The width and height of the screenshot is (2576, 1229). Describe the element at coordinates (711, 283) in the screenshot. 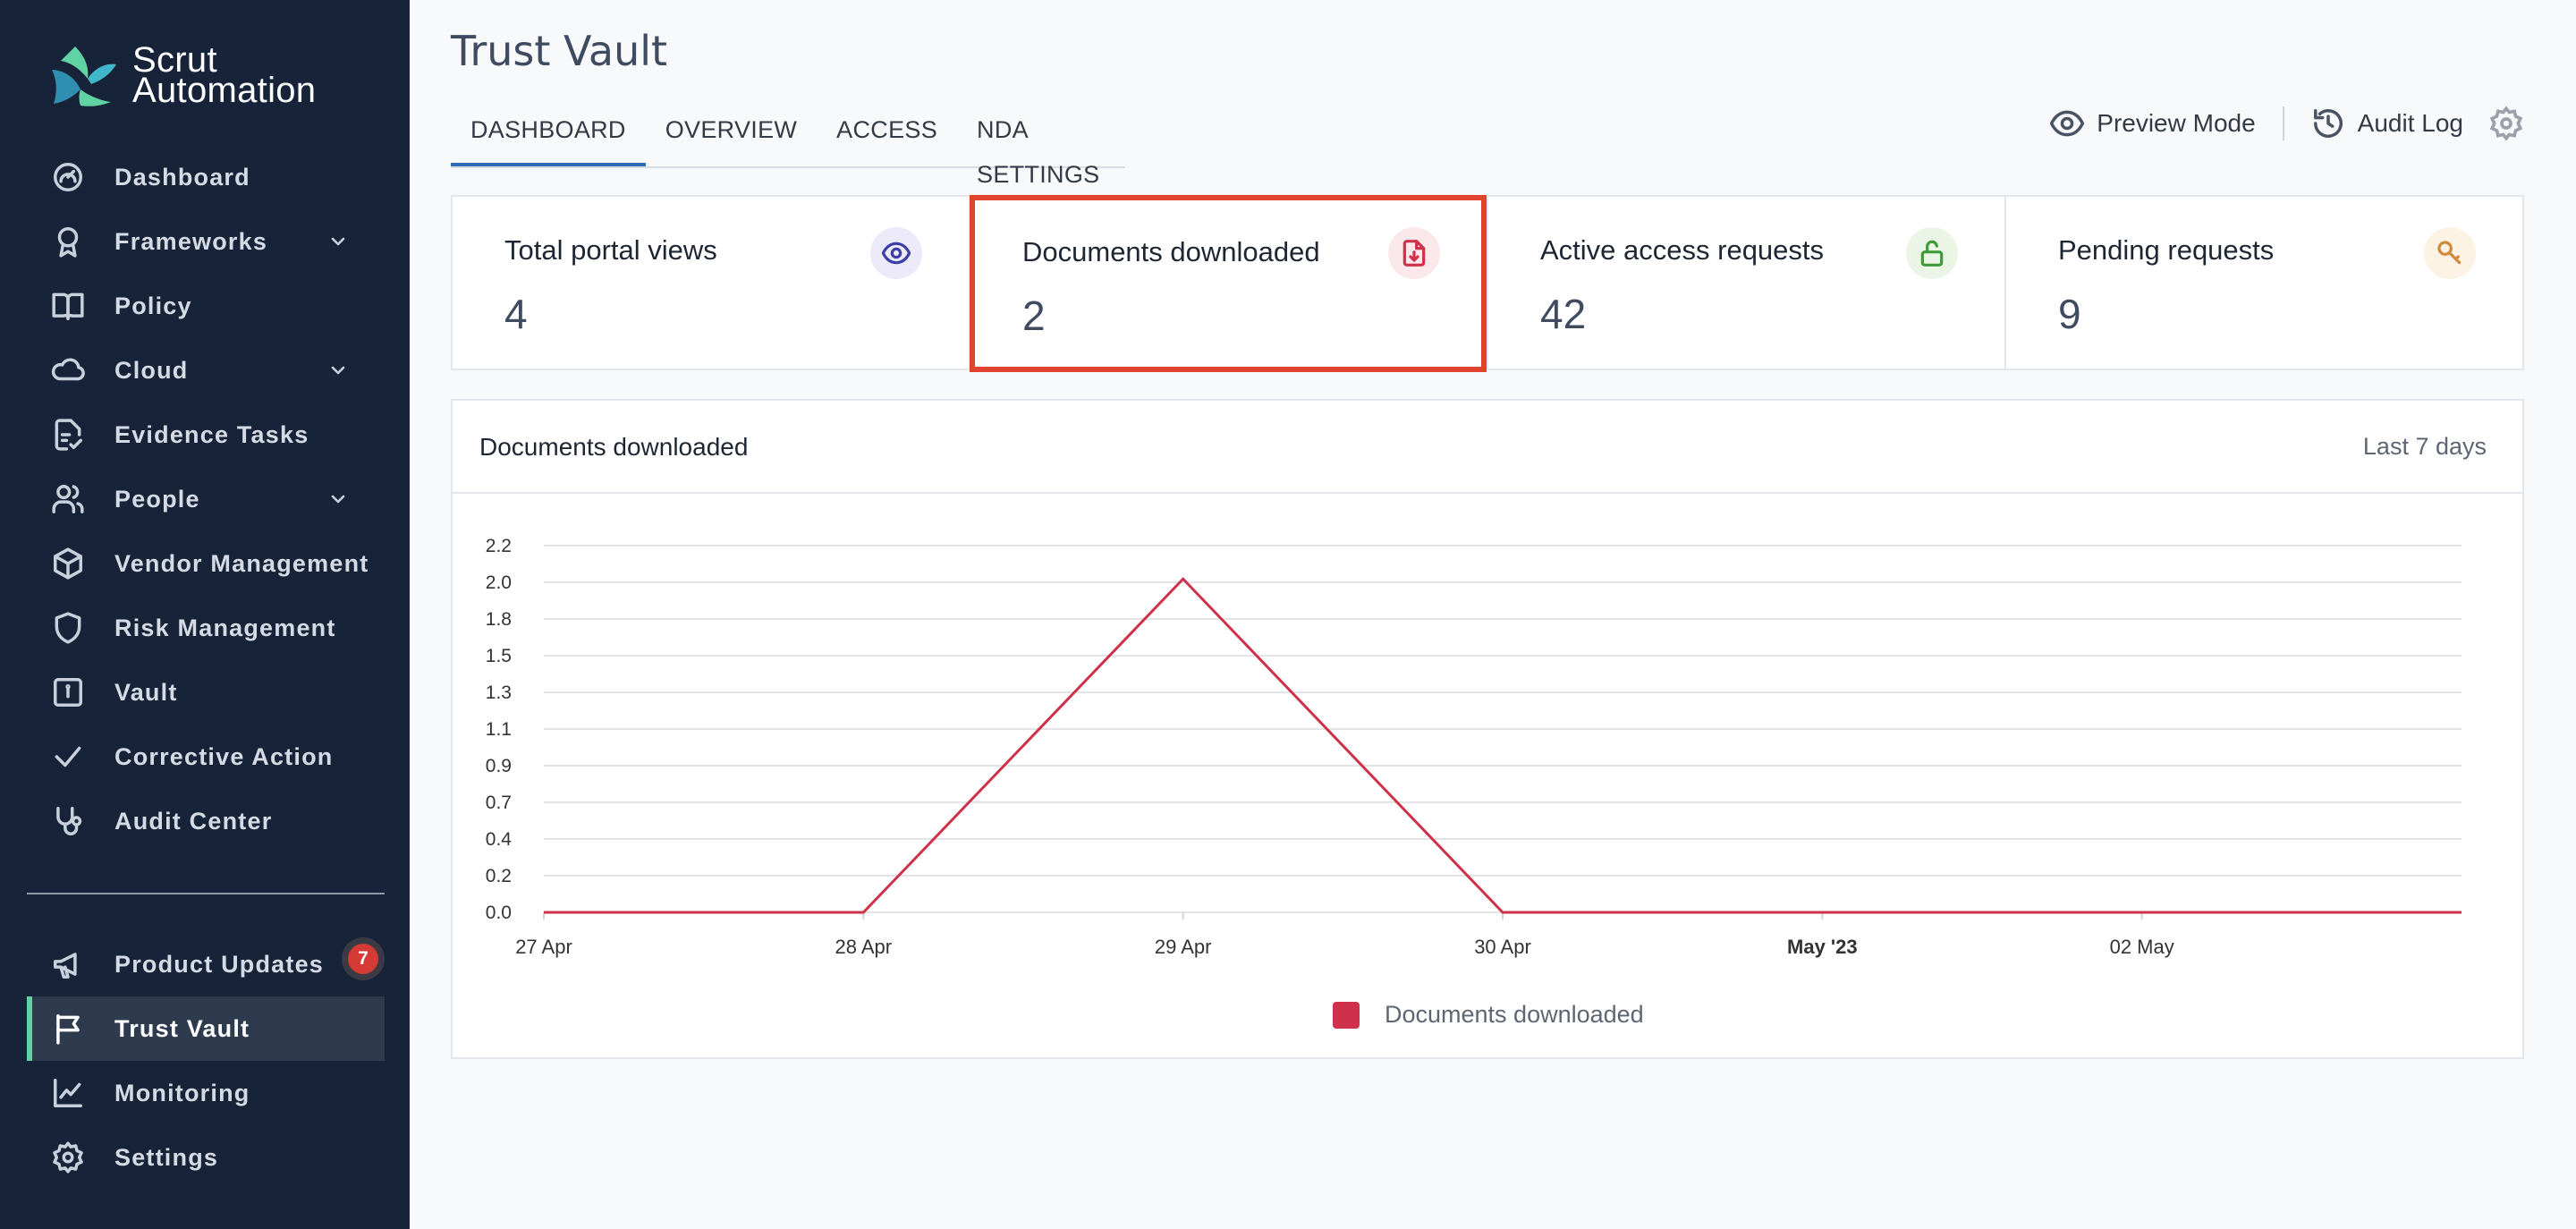

I see `stat-card-portal-views: Total portal views 4` at that location.